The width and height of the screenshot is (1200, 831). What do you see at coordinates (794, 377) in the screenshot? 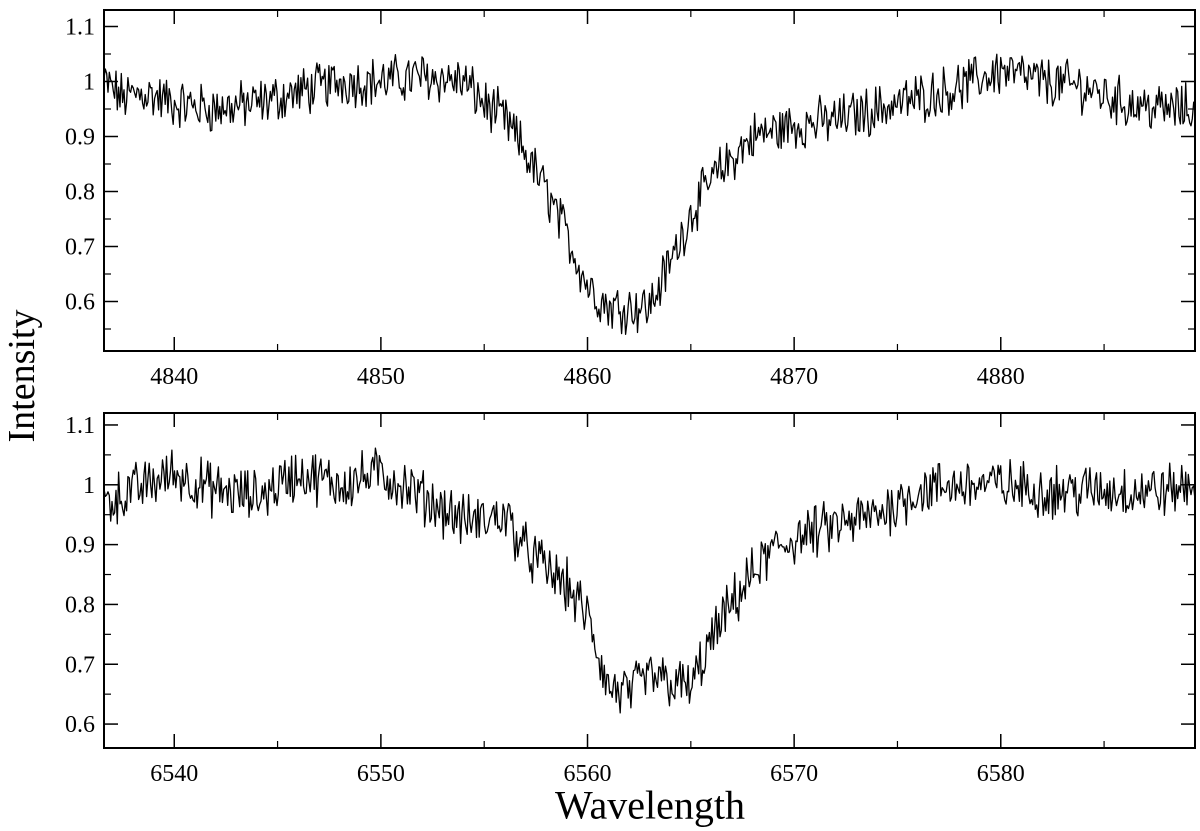
I see `x-tick-label: 4870` at bounding box center [794, 377].